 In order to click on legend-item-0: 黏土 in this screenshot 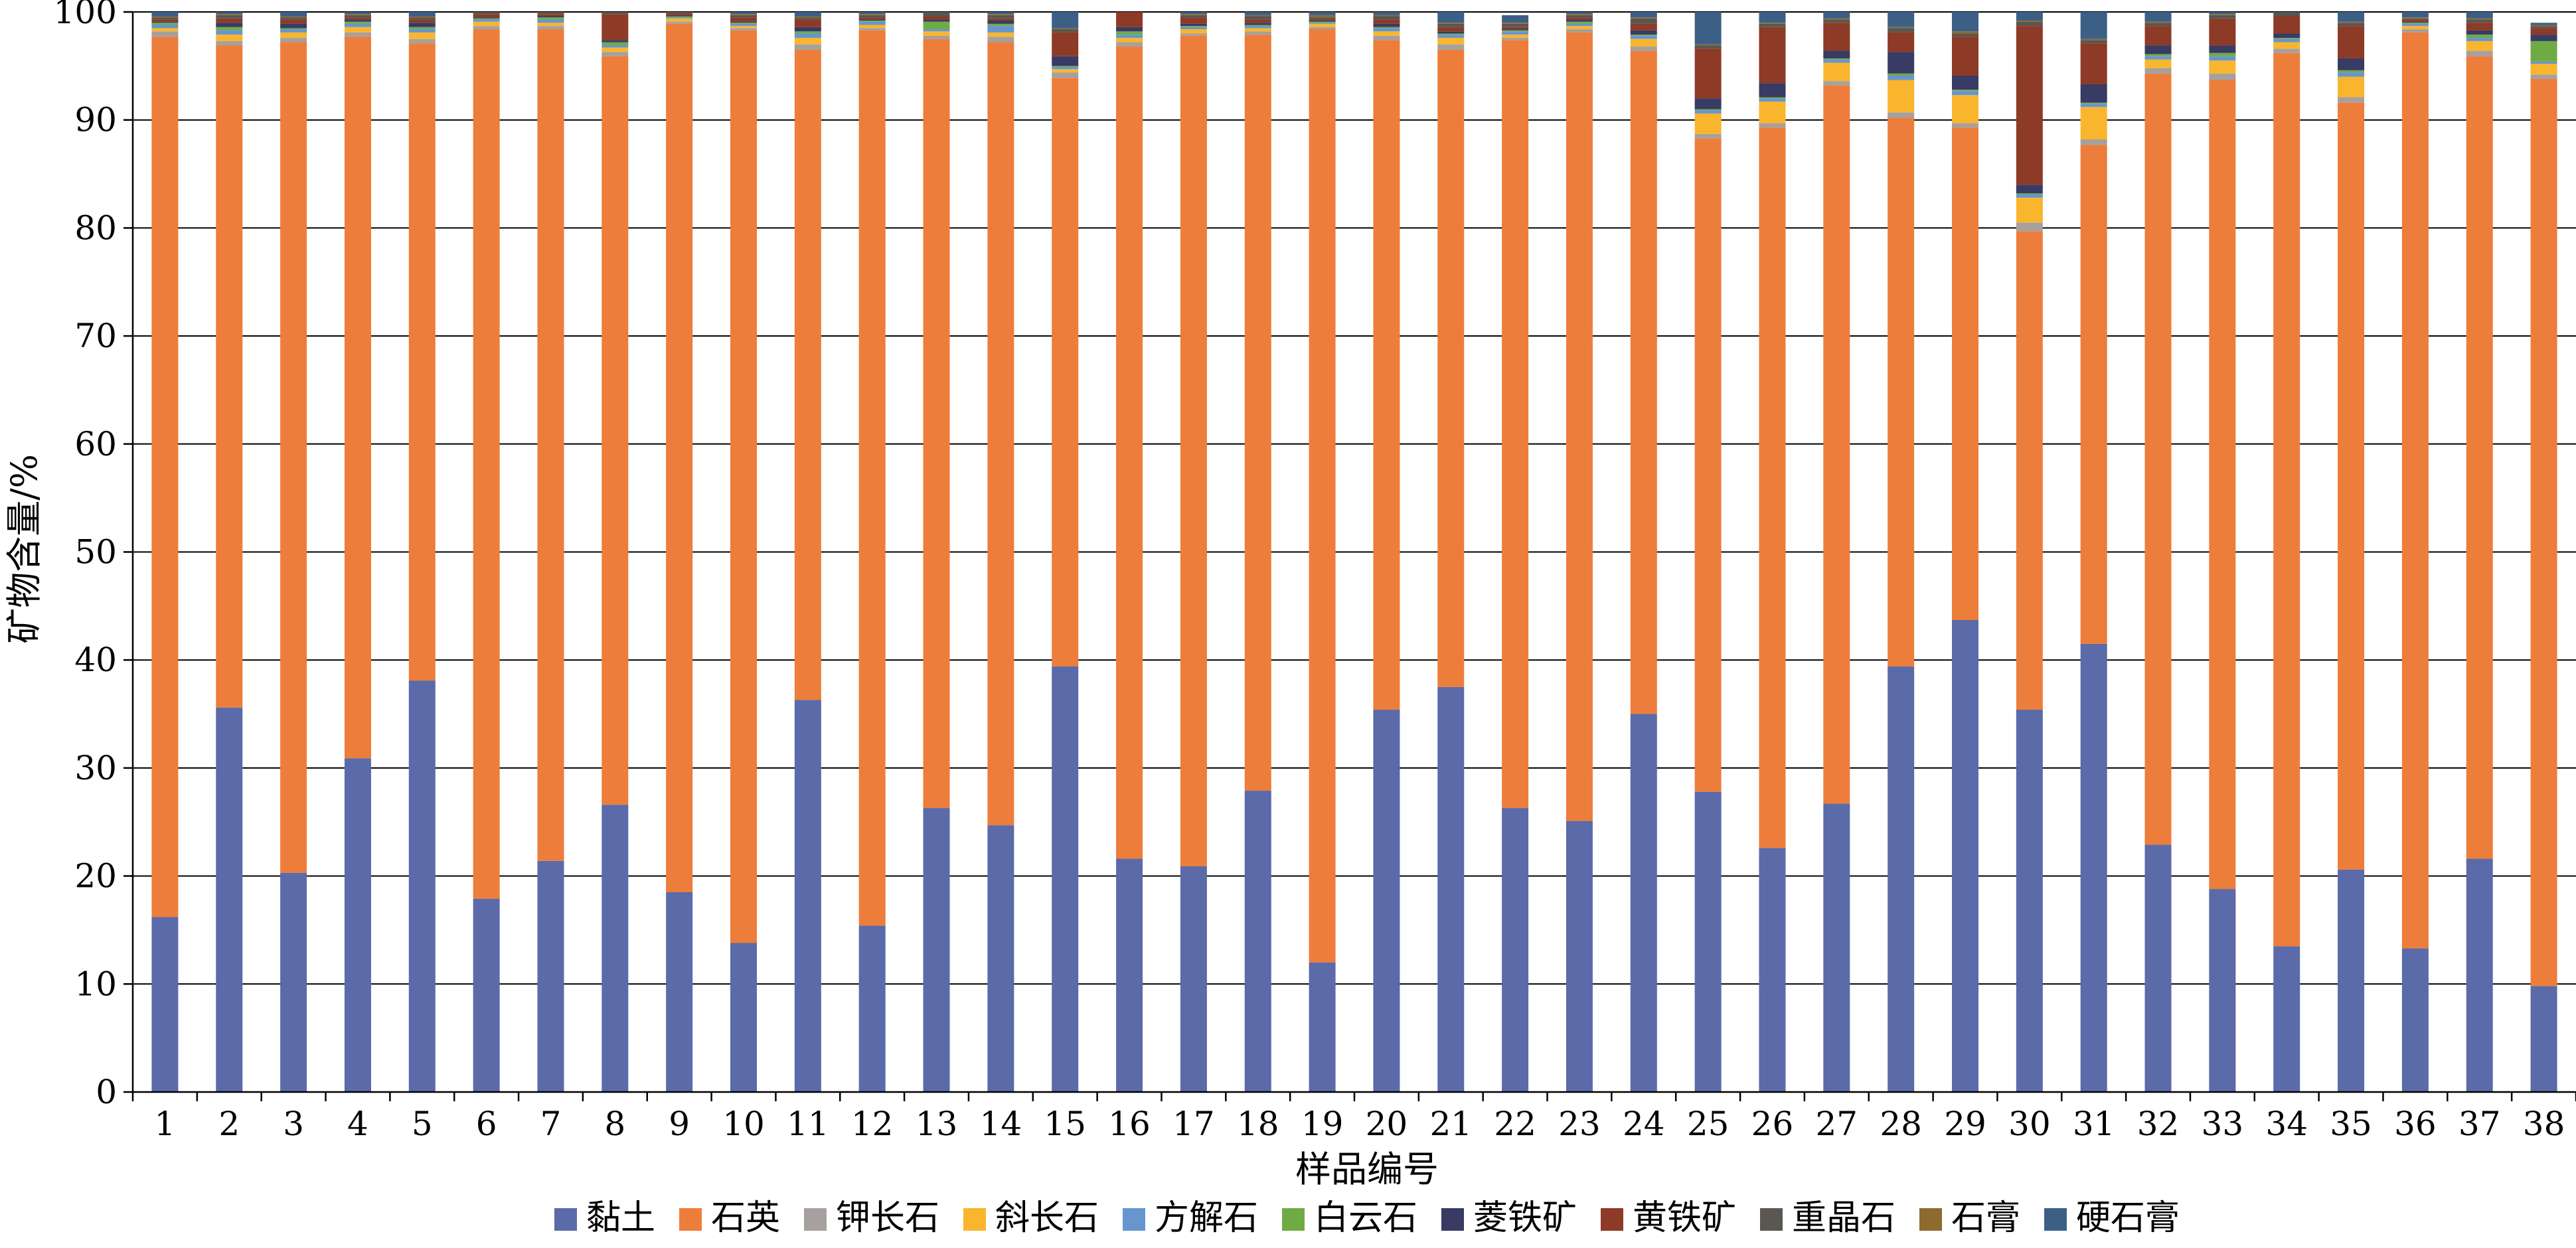, I will do `click(604, 1218)`.